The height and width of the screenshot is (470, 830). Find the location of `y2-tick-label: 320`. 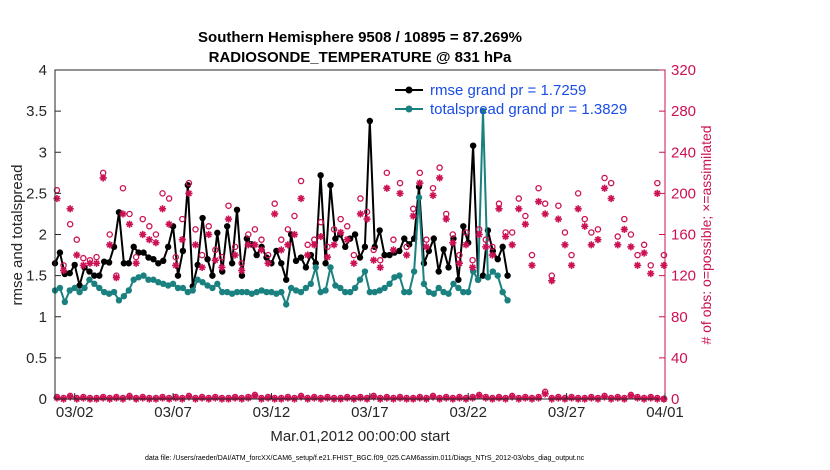

y2-tick-label: 320 is located at coordinates (683, 70).